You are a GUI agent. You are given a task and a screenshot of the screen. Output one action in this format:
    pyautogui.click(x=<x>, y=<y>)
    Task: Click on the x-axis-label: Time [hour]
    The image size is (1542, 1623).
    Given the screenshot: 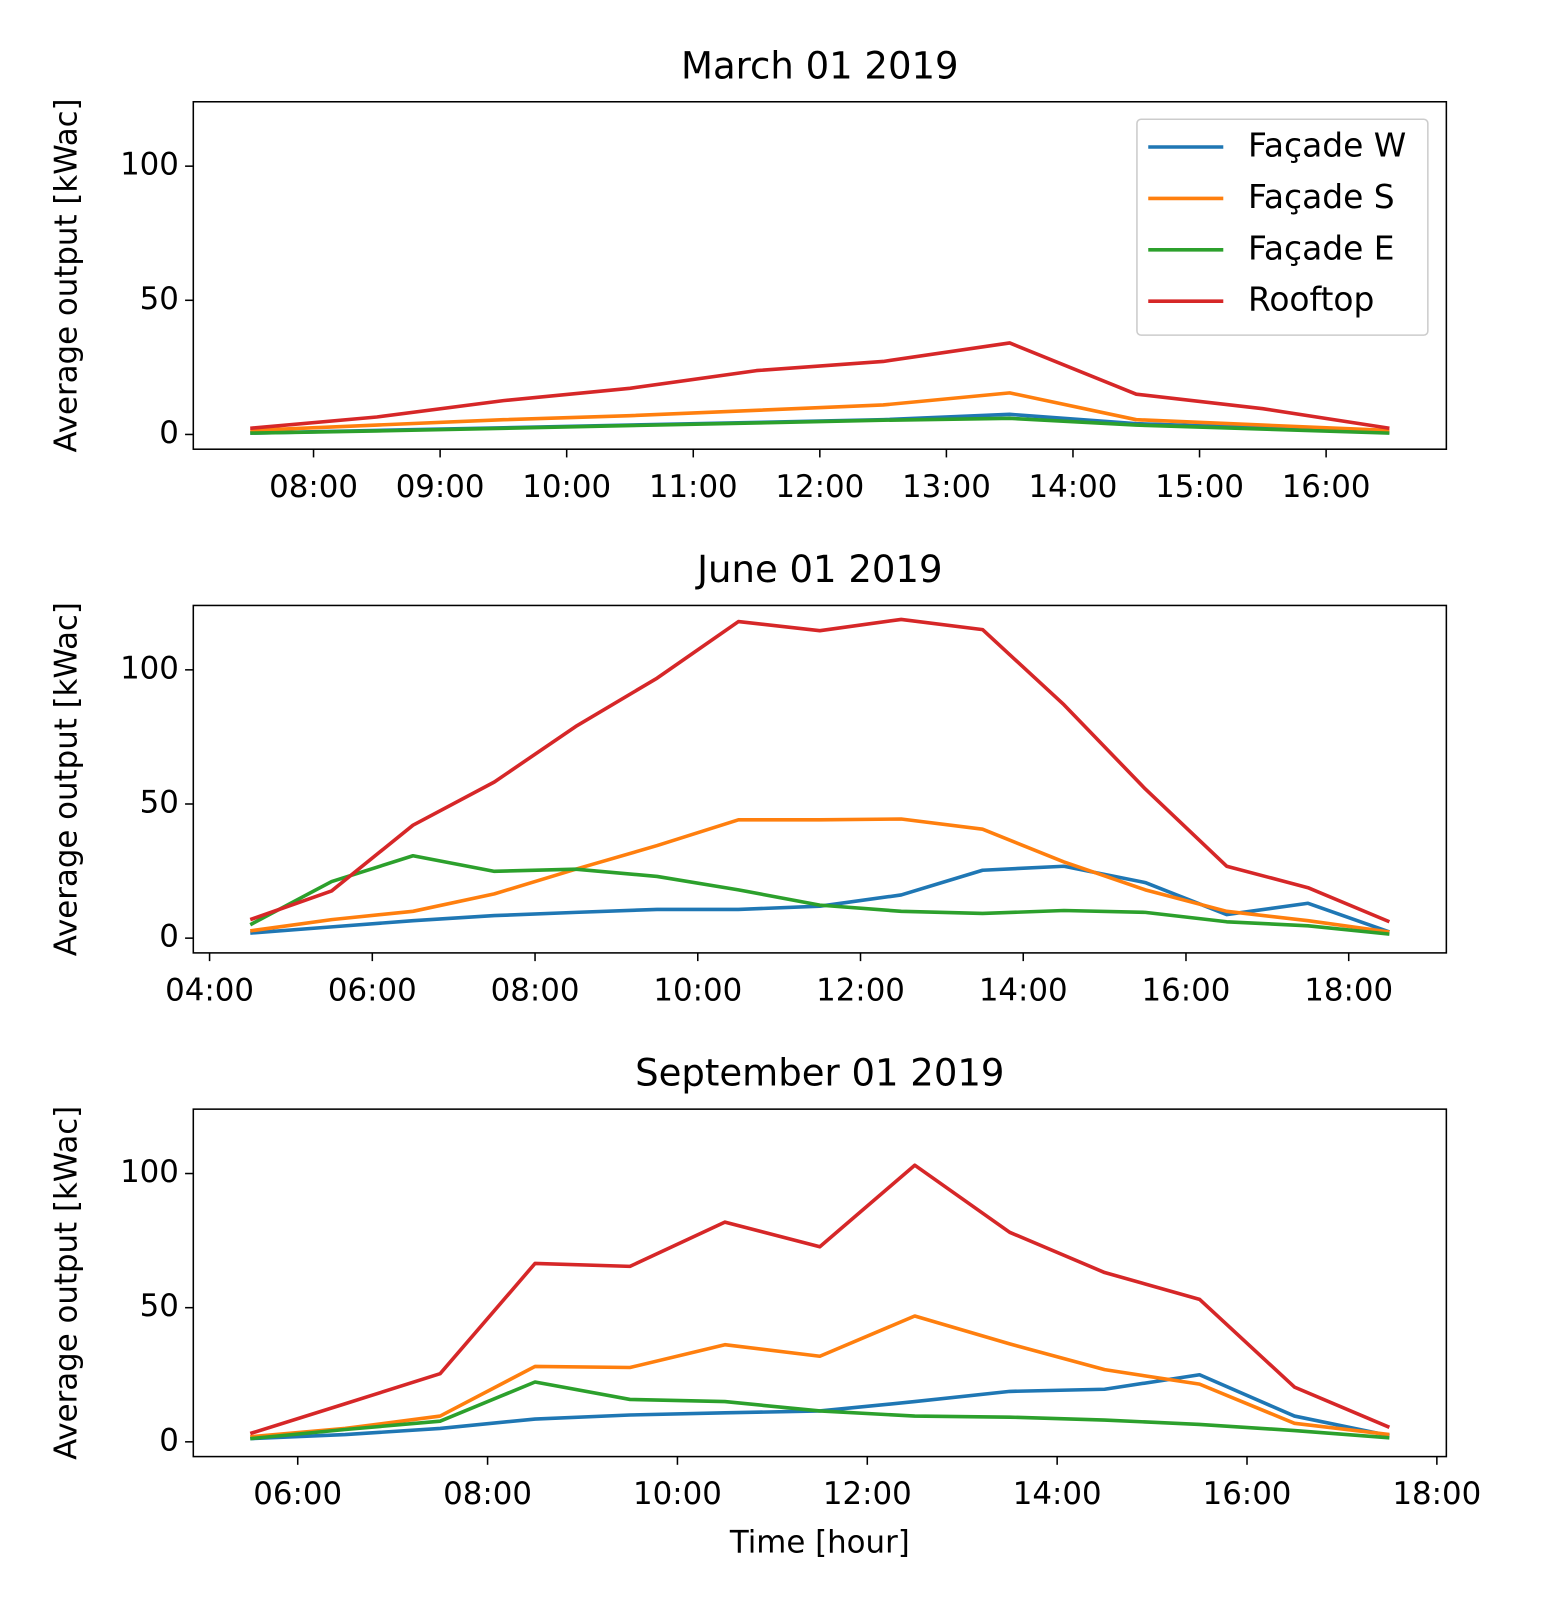 What is the action you would take?
    pyautogui.click(x=819, y=1542)
    